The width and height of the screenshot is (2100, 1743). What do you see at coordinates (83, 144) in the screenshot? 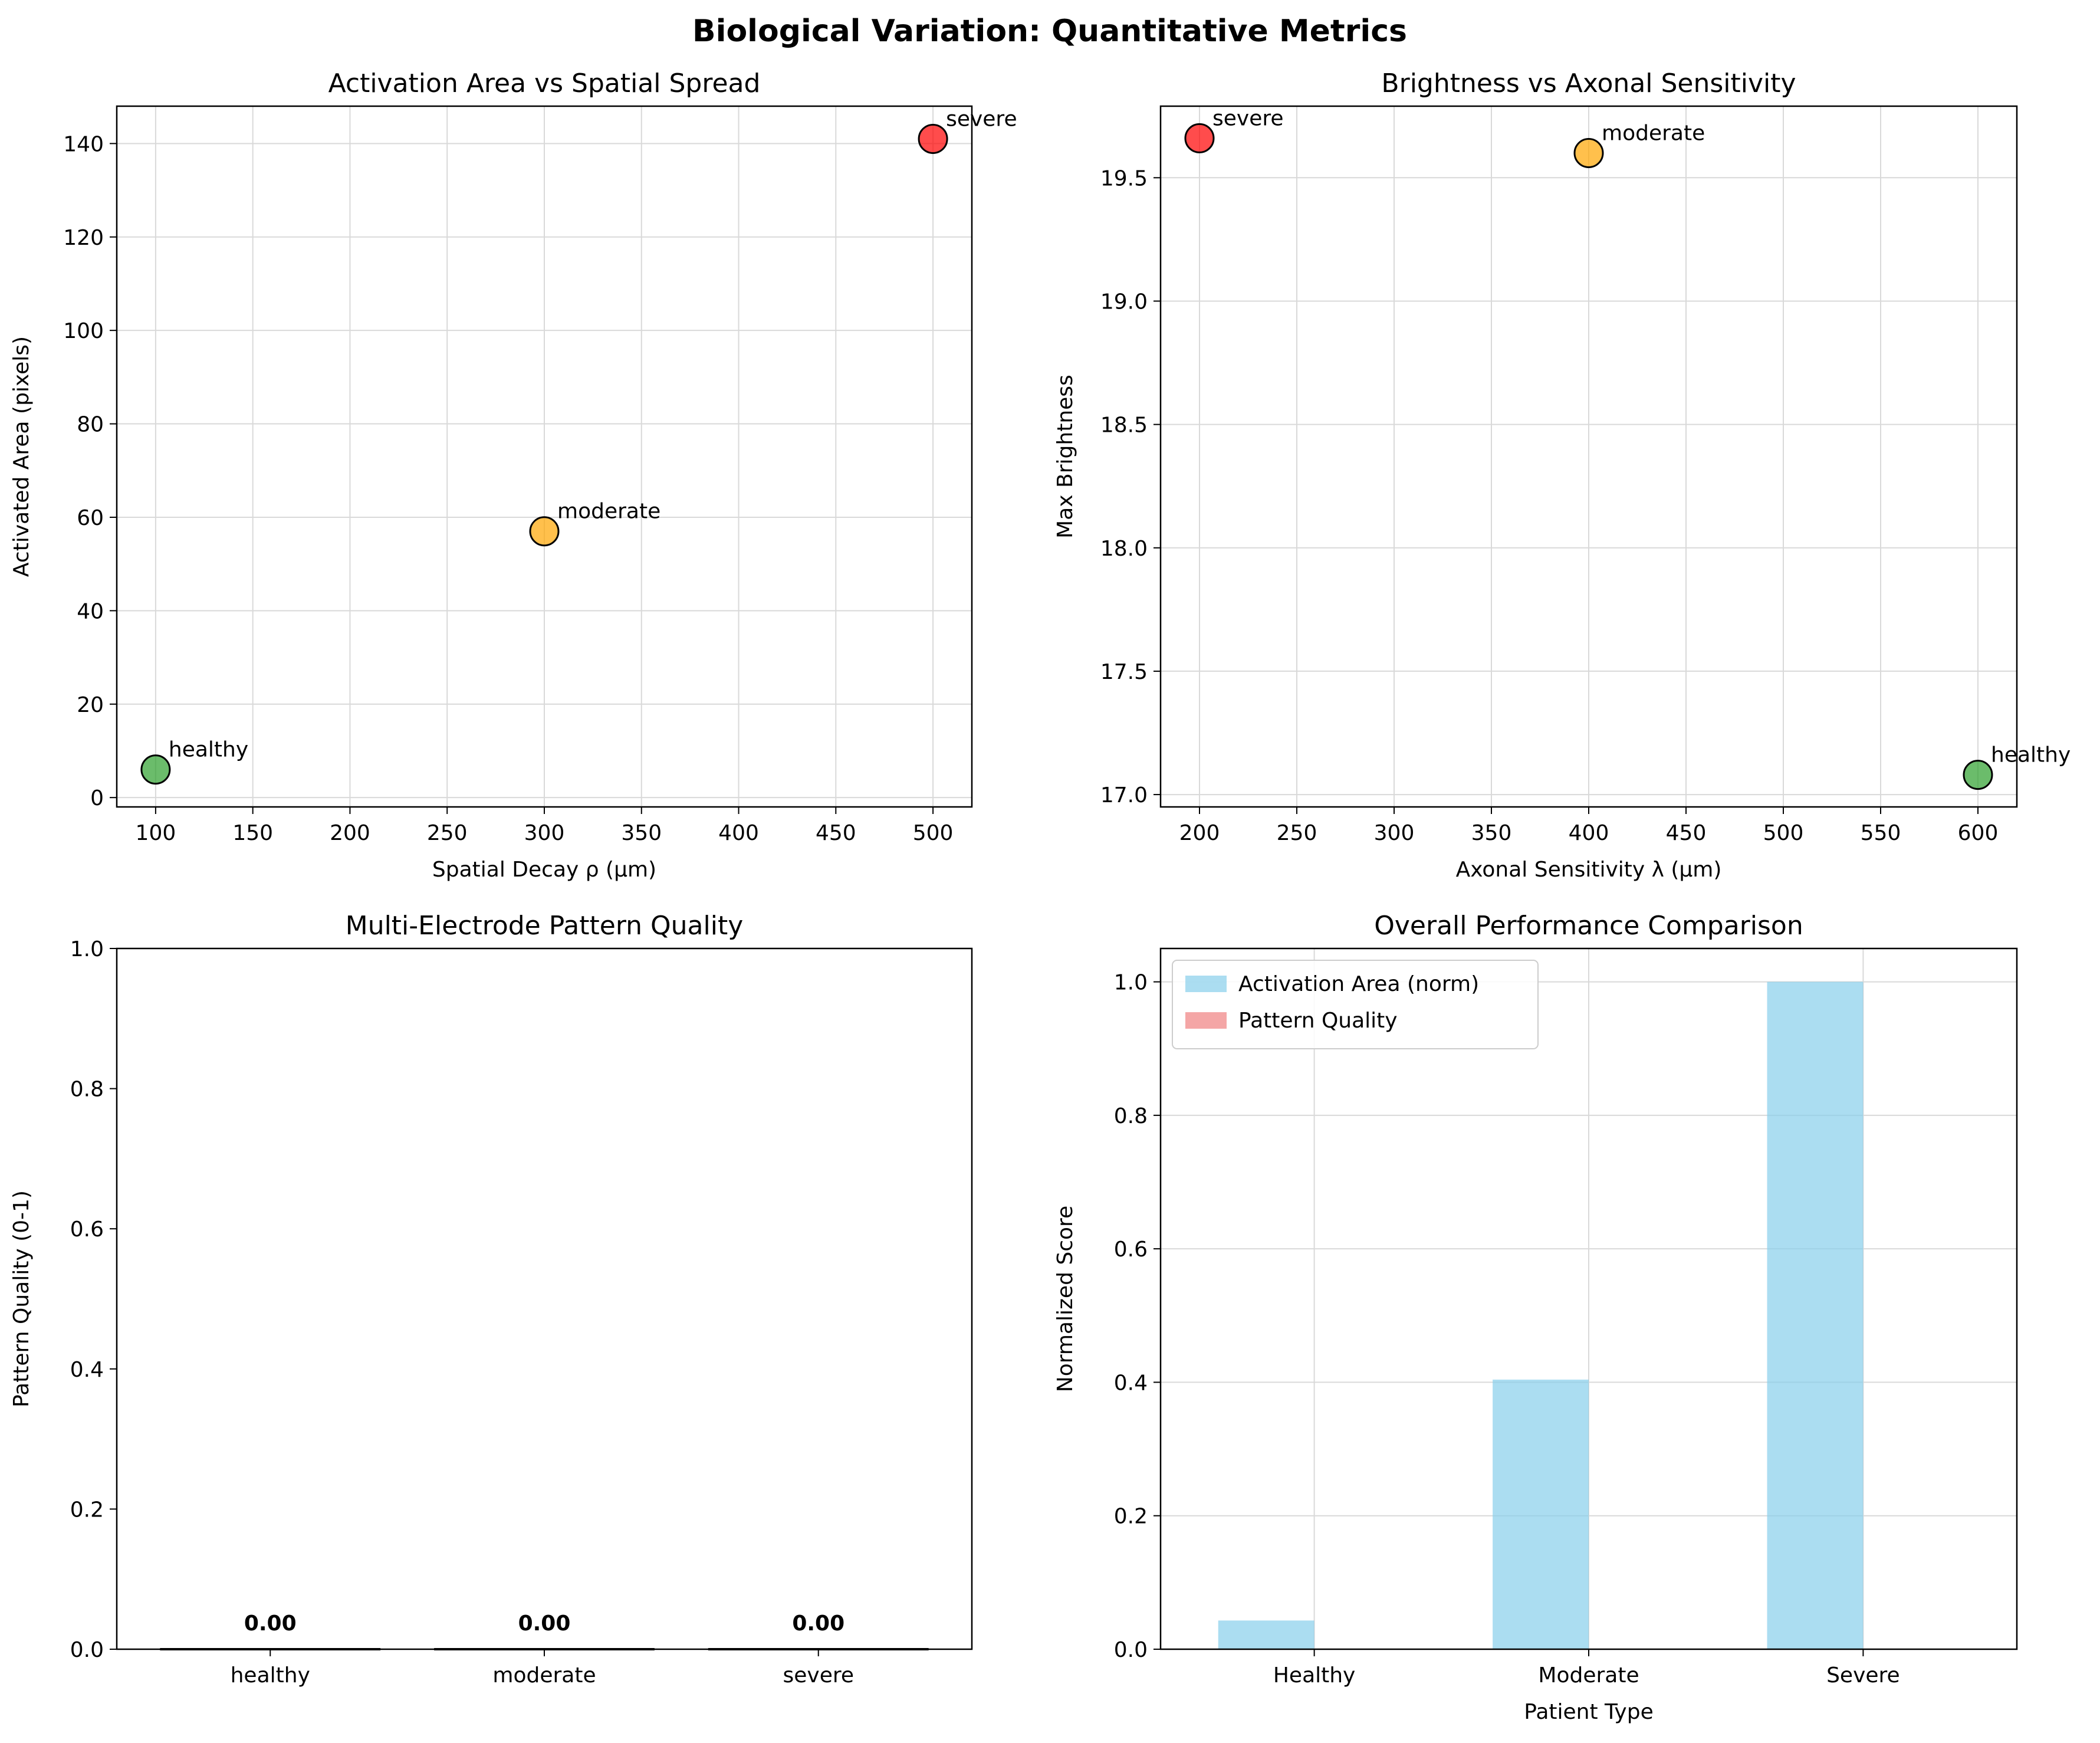
I see `y-tick-label: 140` at bounding box center [83, 144].